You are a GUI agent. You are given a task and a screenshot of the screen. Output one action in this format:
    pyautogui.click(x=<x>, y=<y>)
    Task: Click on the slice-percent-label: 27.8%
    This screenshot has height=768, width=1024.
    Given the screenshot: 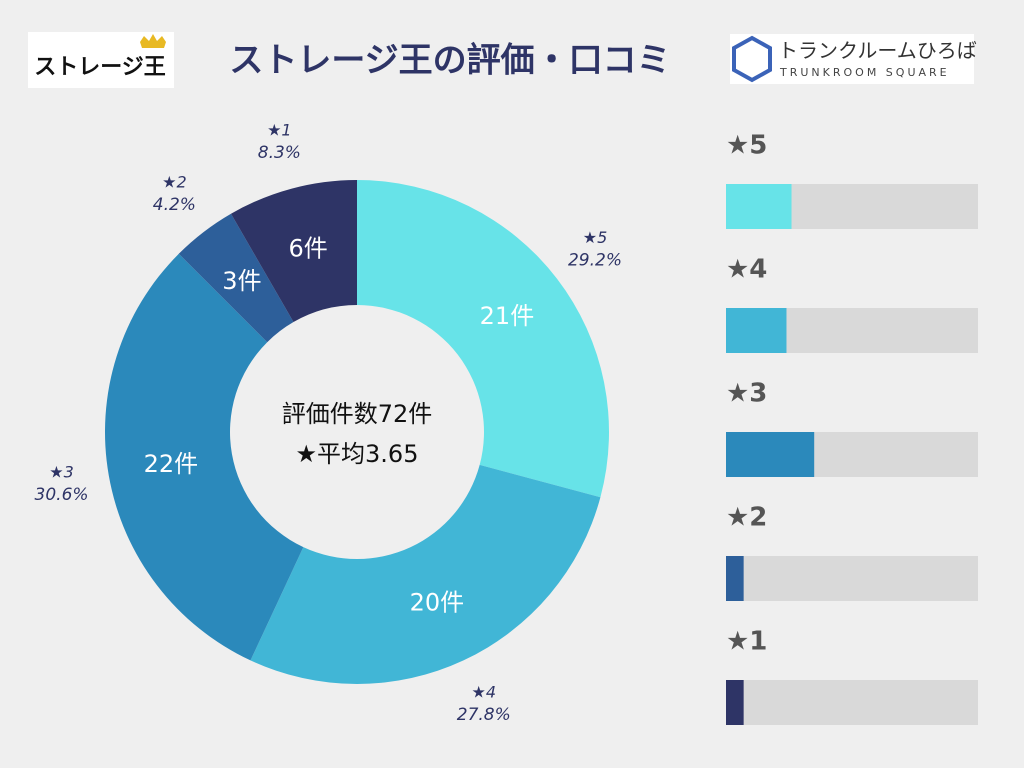 What is the action you would take?
    pyautogui.click(x=484, y=715)
    